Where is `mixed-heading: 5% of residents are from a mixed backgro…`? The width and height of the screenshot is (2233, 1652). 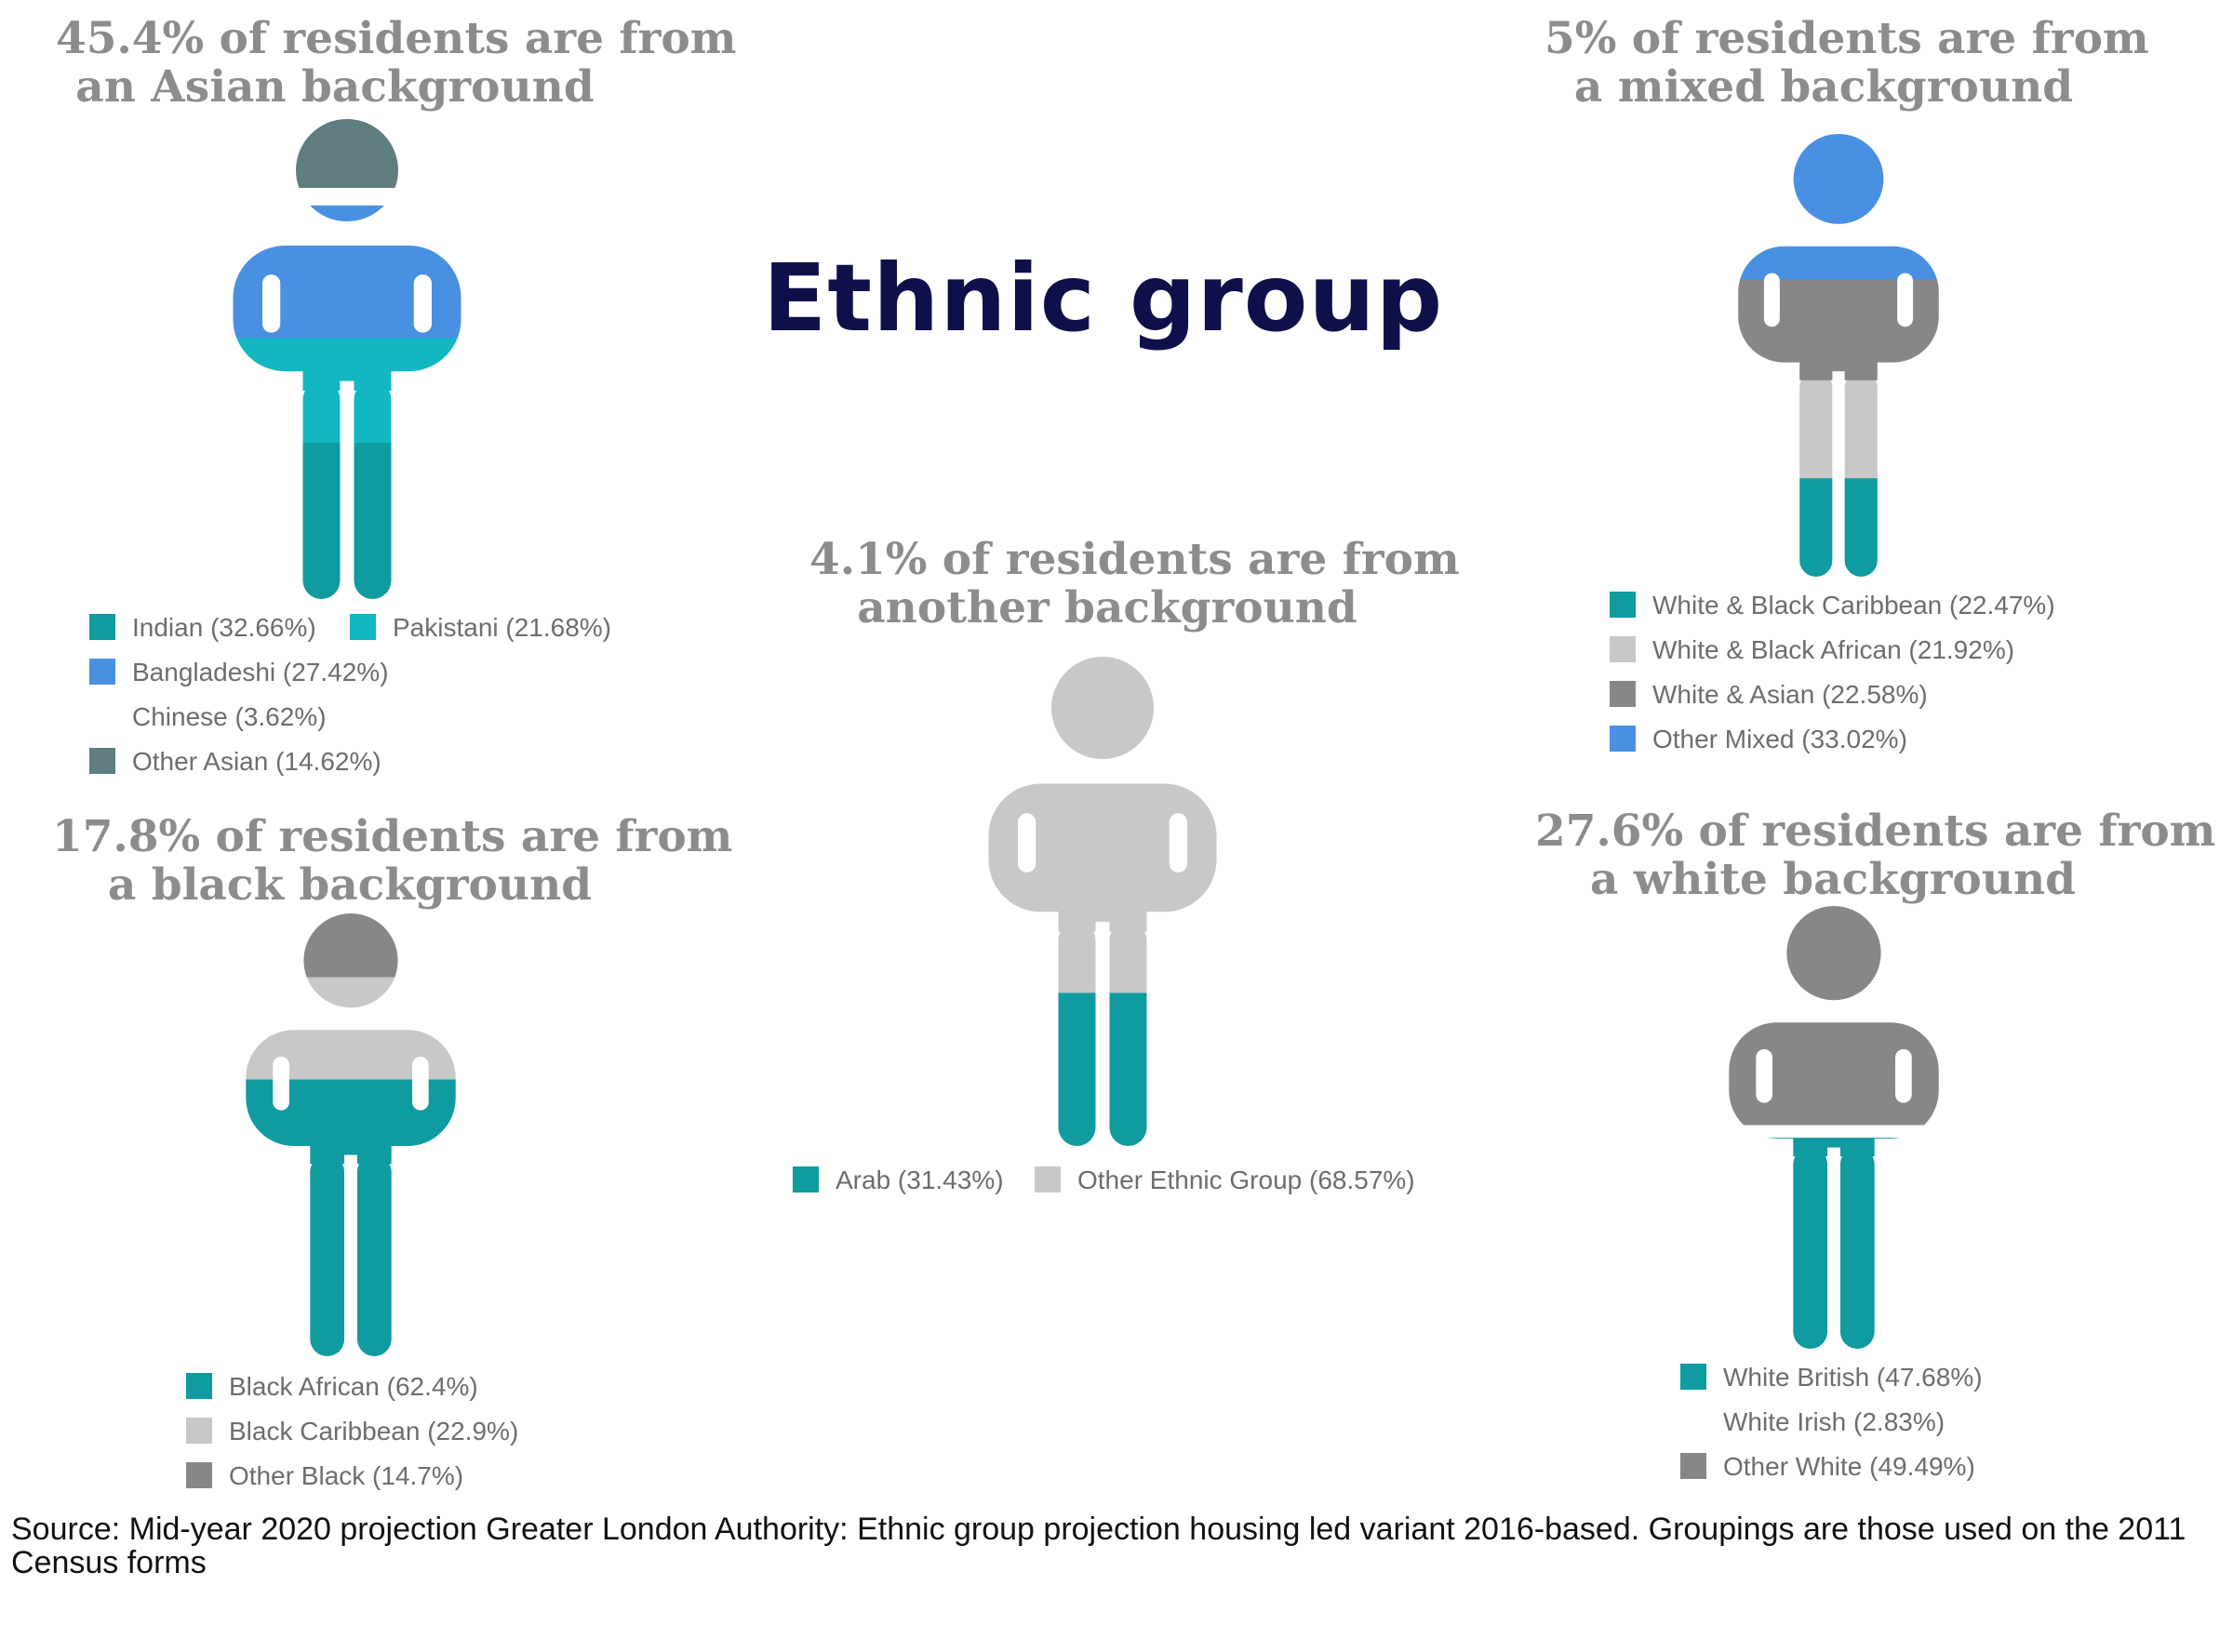 mixed-heading: 5% of residents are from a mixed backgro… is located at coordinates (1846, 63).